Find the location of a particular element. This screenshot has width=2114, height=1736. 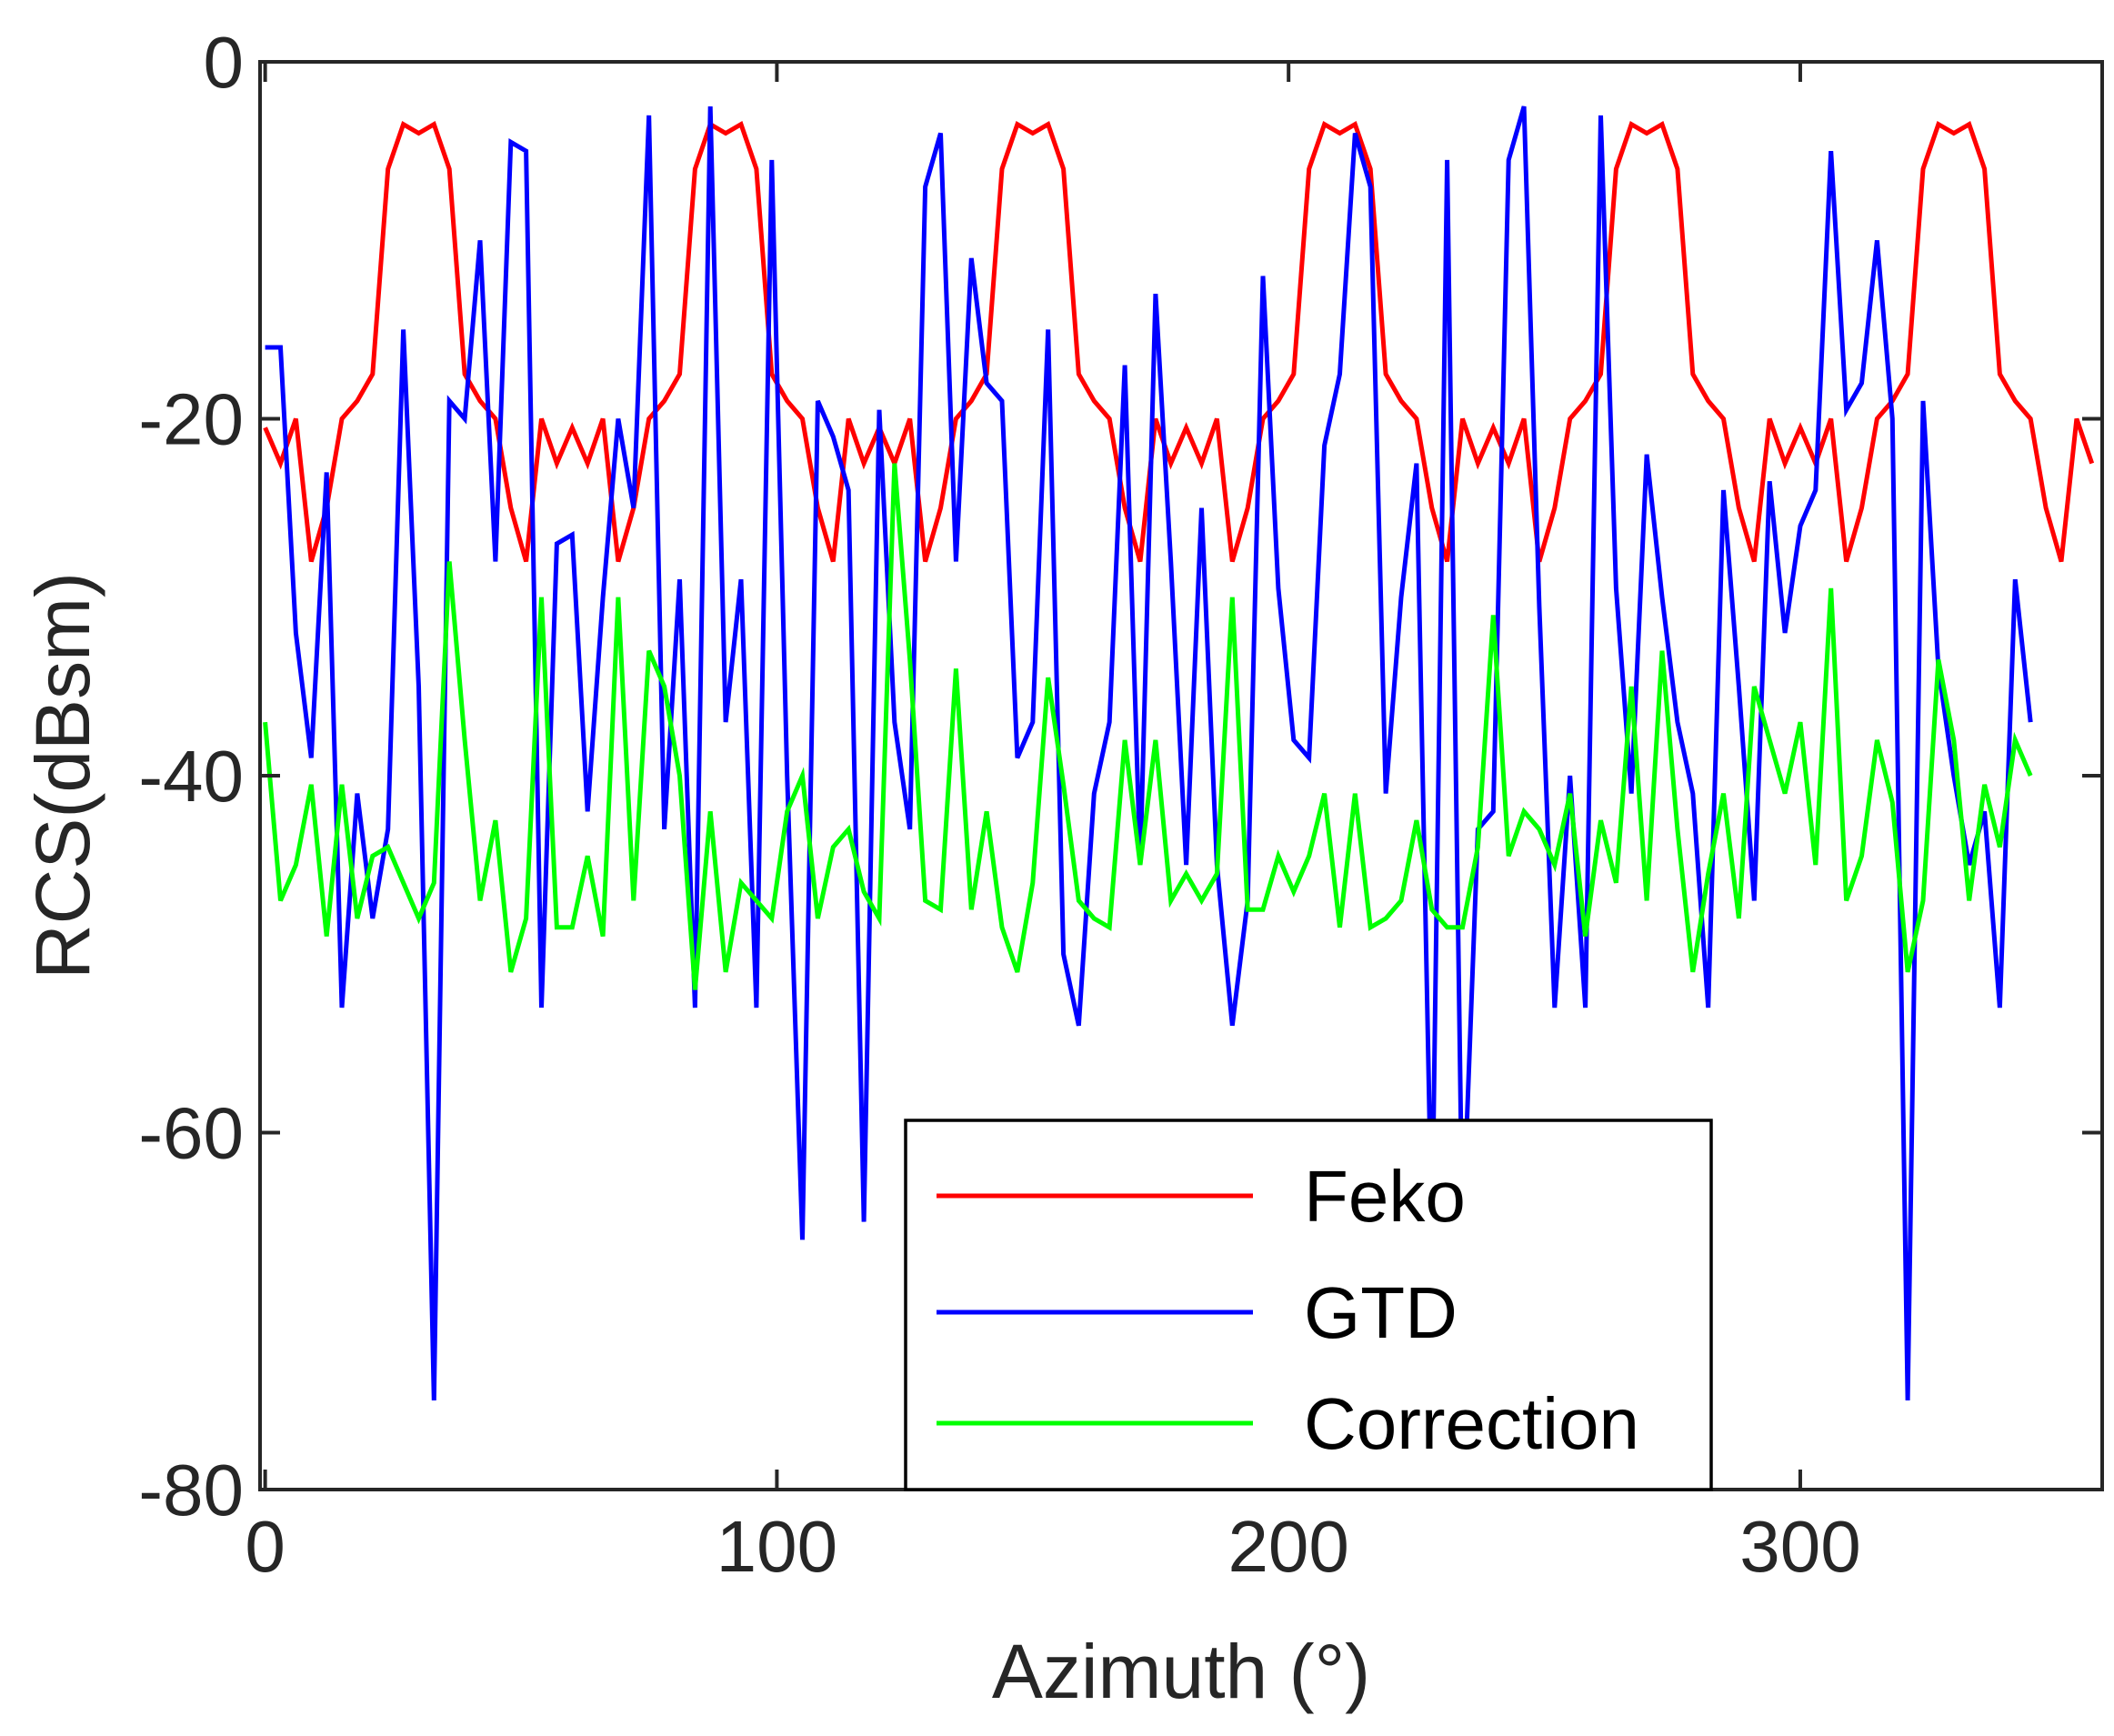

x-tick-label: 300 is located at coordinates (1800, 1546).